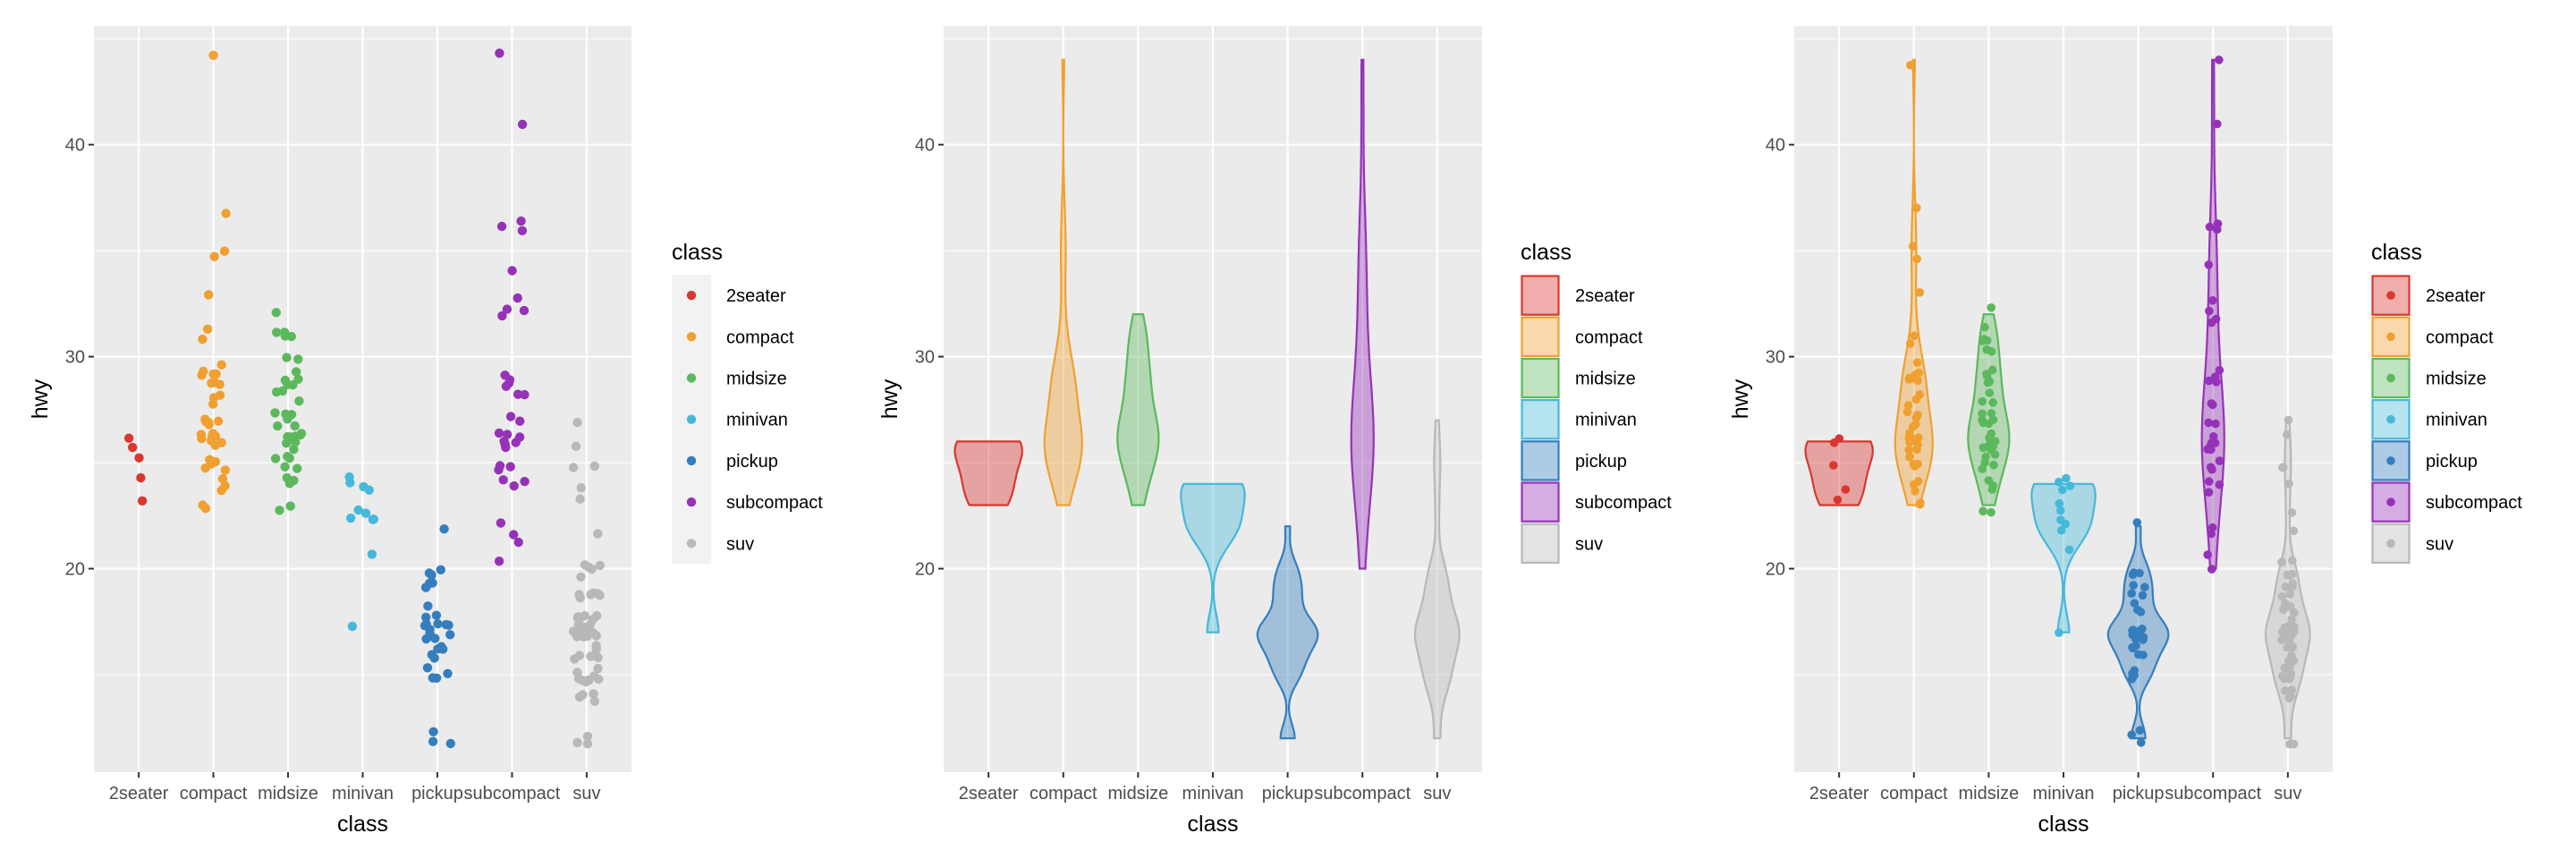 Image resolution: width=2576 pixels, height=859 pixels. What do you see at coordinates (760, 337) in the screenshot?
I see `legend-label: compact` at bounding box center [760, 337].